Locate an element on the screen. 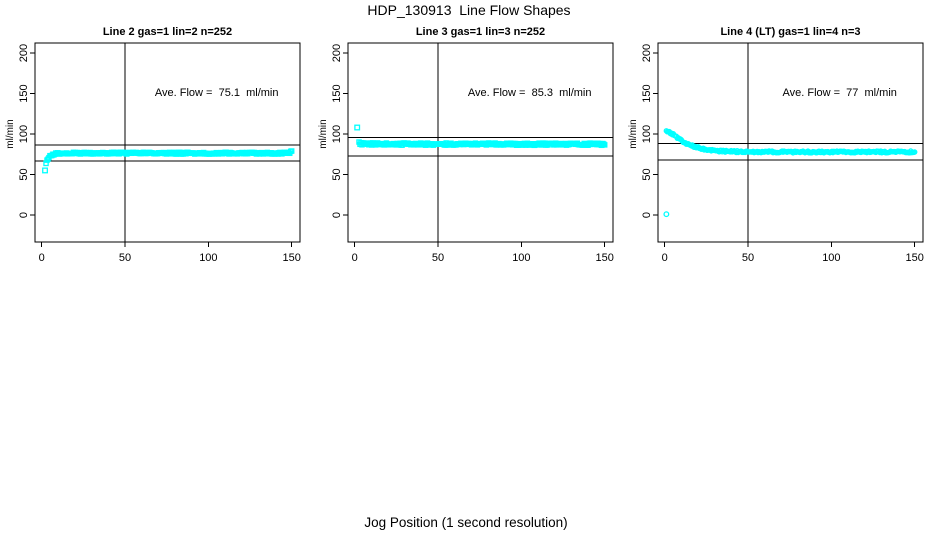 Image resolution: width=936 pixels, height=545 pixels. panel-title: Line 4 (LT) gas=1 lin=4 n=3 is located at coordinates (790, 32).